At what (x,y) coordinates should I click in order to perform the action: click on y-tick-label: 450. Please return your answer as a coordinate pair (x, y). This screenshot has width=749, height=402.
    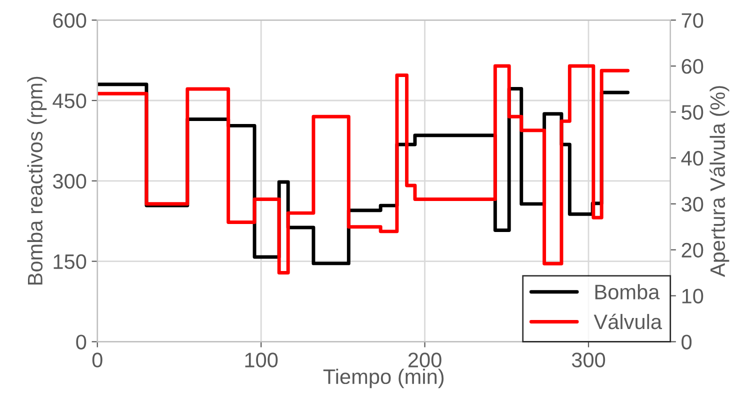
    Looking at the image, I should click on (69, 101).